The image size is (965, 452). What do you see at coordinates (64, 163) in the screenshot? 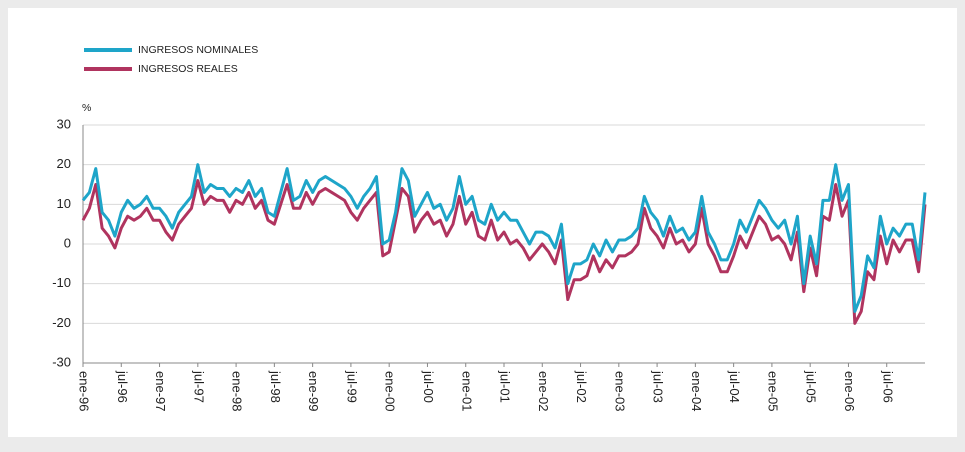
I see `y-tick-label: 20` at bounding box center [64, 163].